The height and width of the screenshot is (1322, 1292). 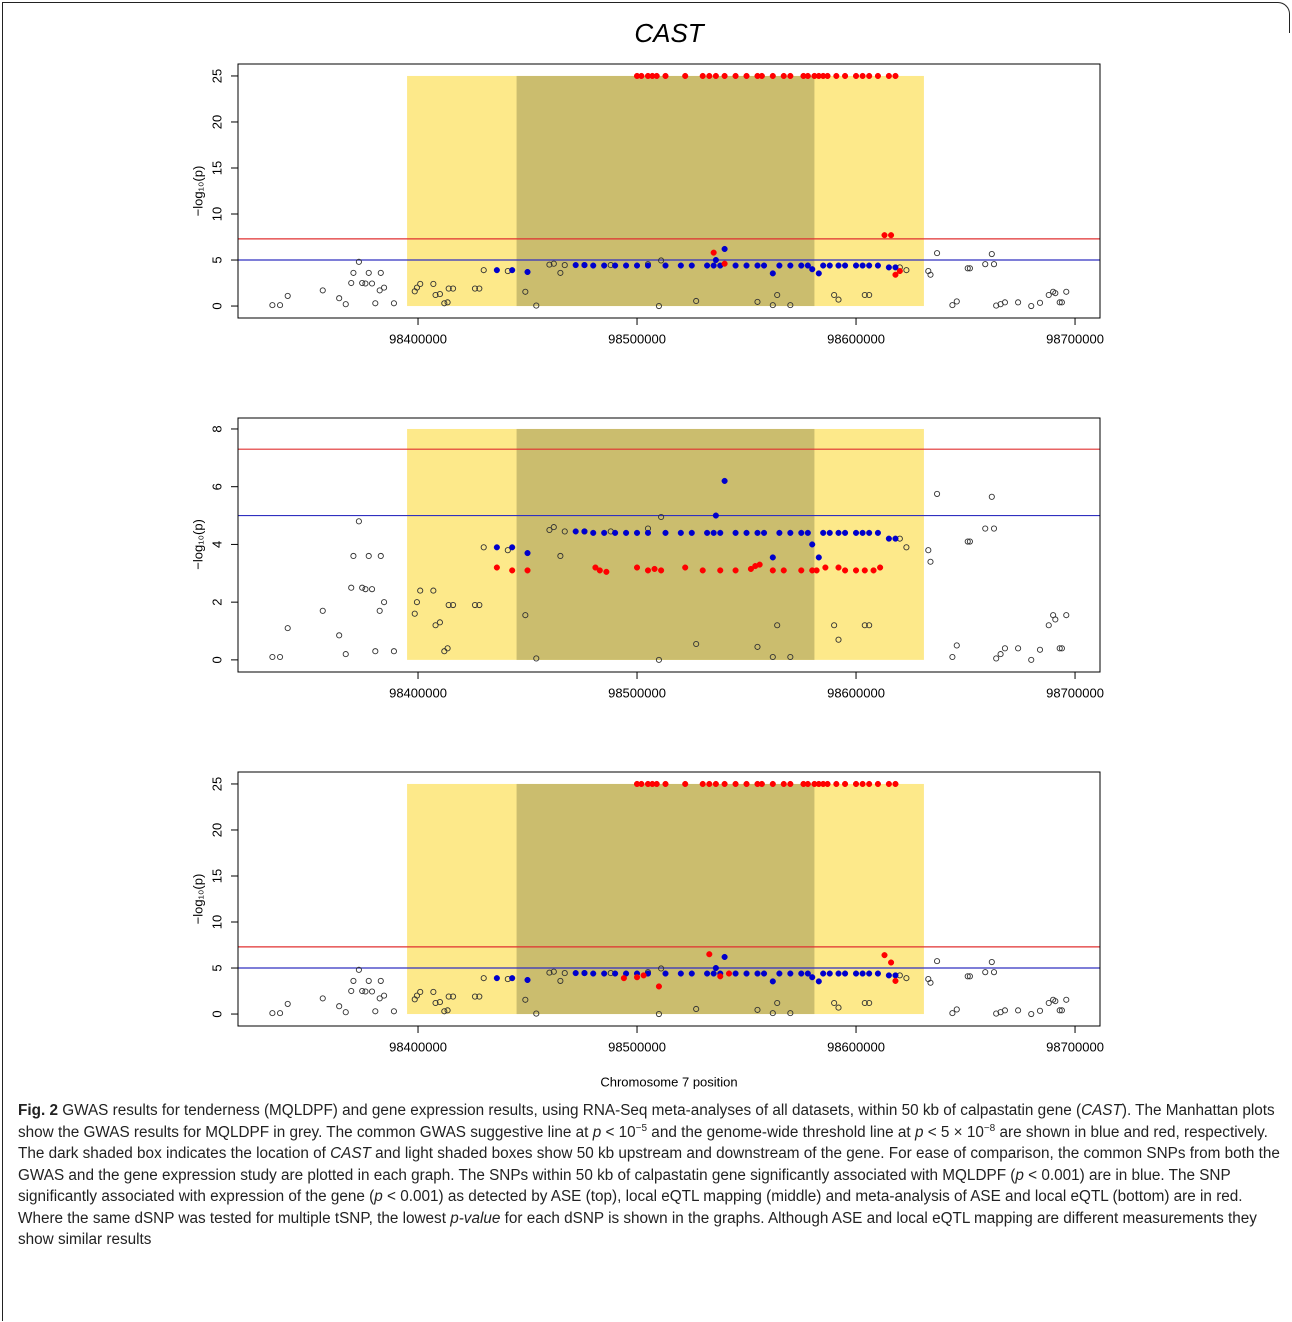 What do you see at coordinates (1101, 1110) in the screenshot?
I see `caption-text: CAST` at bounding box center [1101, 1110].